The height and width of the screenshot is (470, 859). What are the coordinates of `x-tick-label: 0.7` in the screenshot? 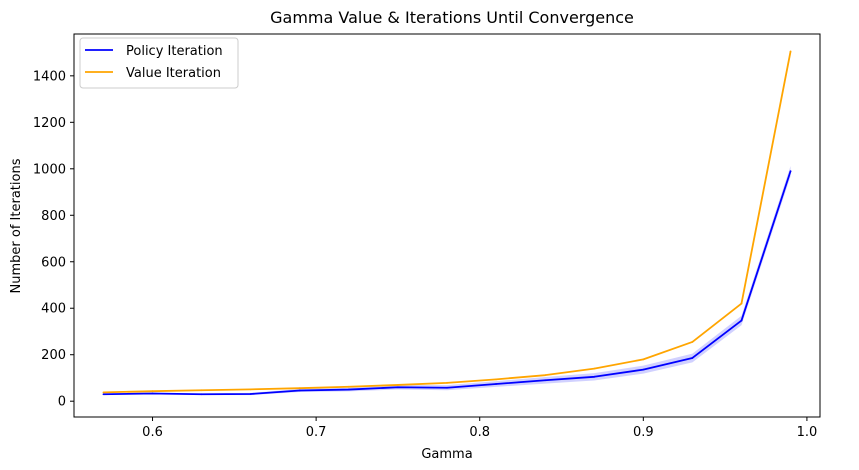 It's located at (316, 432).